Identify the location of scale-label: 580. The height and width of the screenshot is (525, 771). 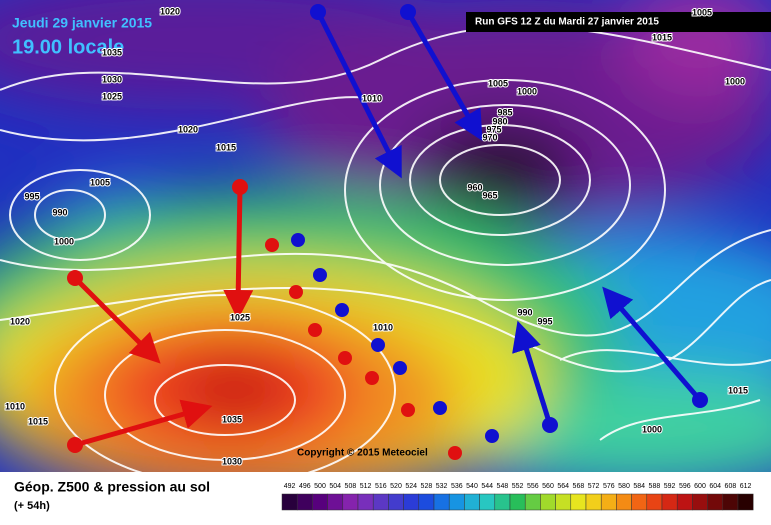
(624, 486).